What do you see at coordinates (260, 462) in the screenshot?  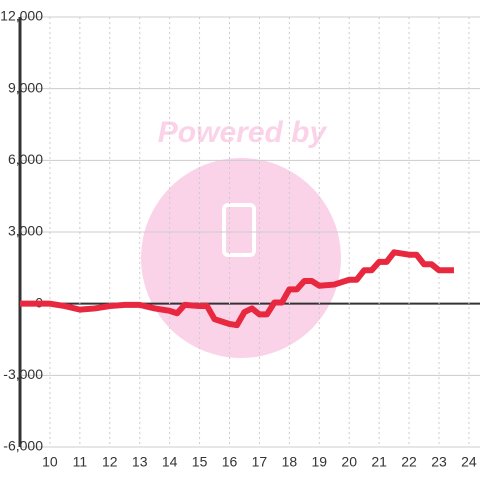 I see `x-tick-label: 17` at bounding box center [260, 462].